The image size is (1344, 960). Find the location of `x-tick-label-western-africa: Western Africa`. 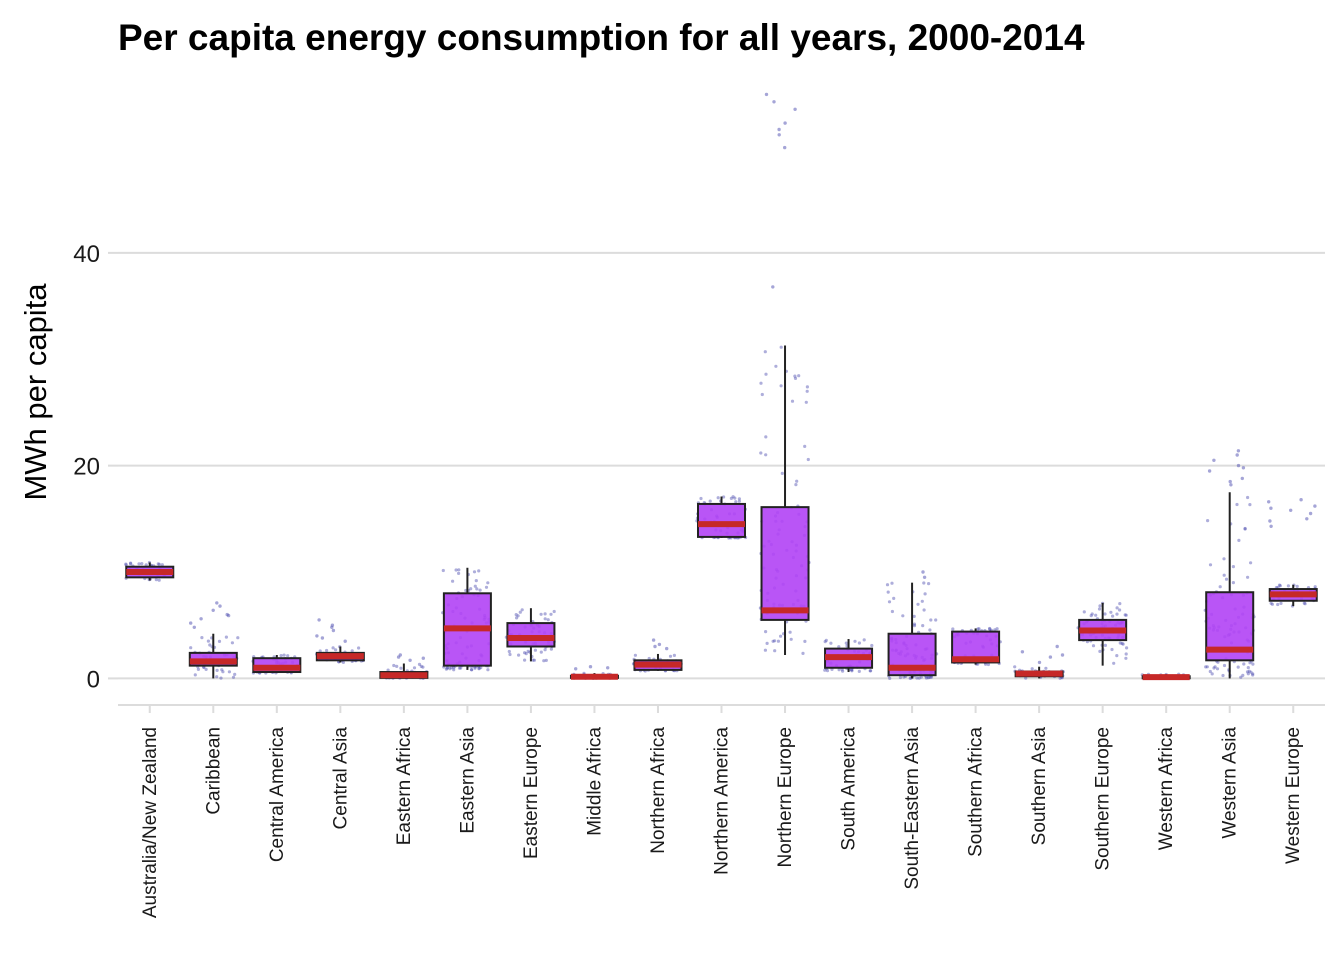

x-tick-label-western-africa: Western Africa is located at coordinates (1166, 789).